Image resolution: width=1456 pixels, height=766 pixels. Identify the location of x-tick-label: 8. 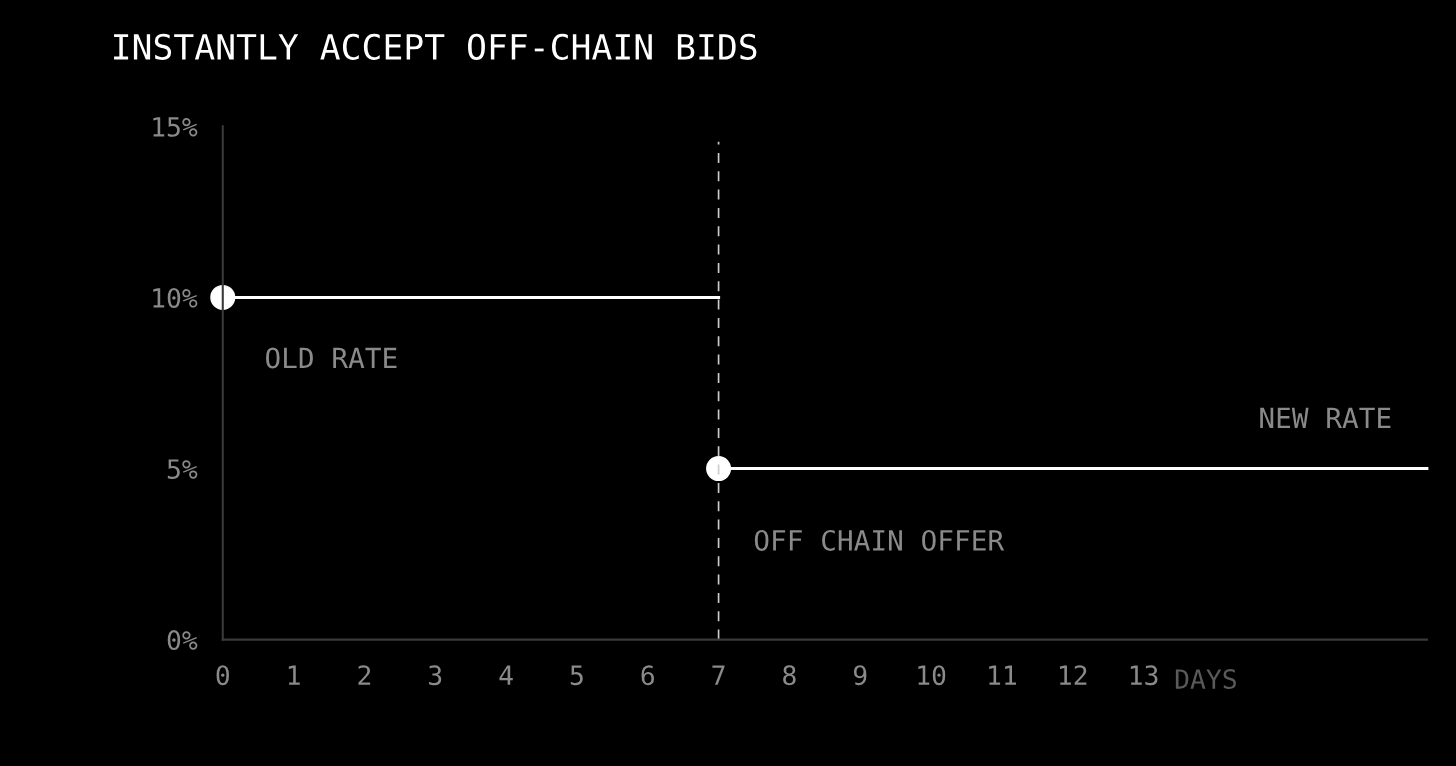
(789, 675).